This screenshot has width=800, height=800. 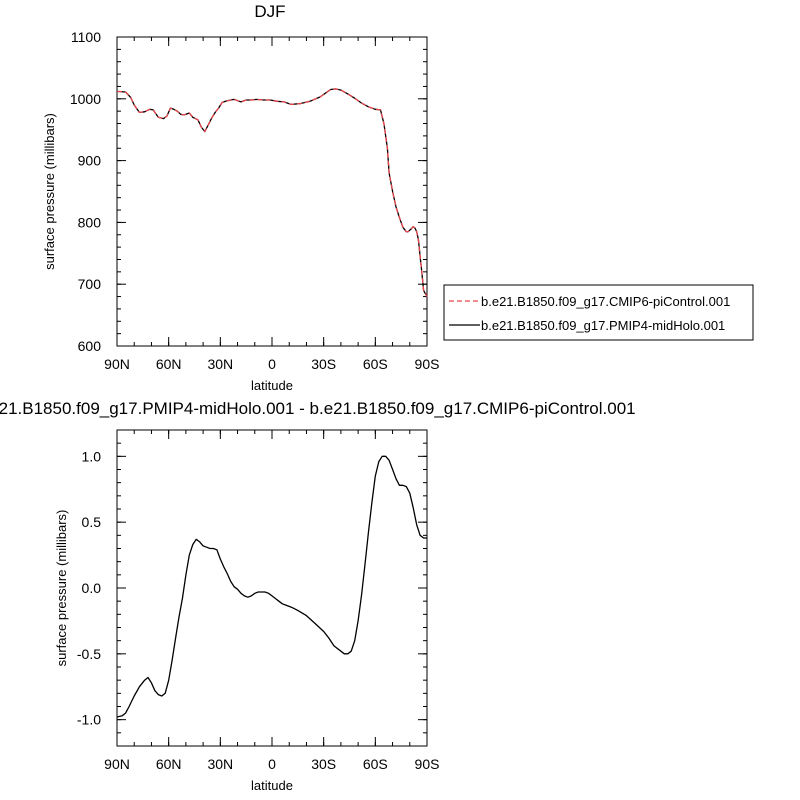 I want to click on y-tick-label: 1000, so click(x=85, y=99).